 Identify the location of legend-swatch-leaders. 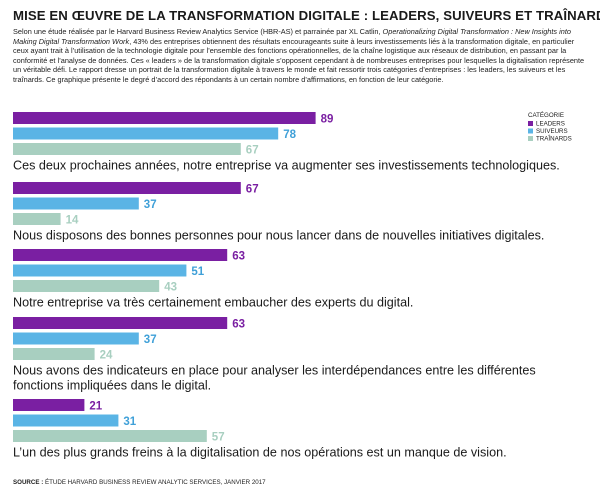
(530, 123).